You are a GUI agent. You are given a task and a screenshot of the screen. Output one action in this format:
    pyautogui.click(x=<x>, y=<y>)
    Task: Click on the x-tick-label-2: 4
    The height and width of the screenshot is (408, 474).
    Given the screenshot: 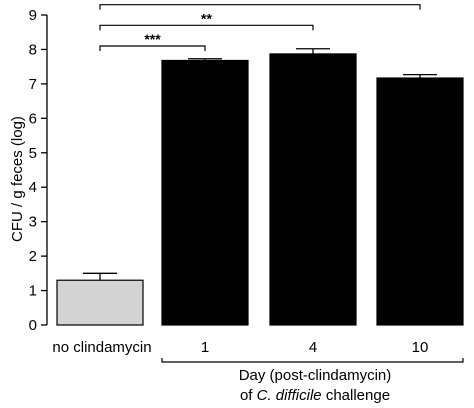 What is the action you would take?
    pyautogui.click(x=313, y=347)
    